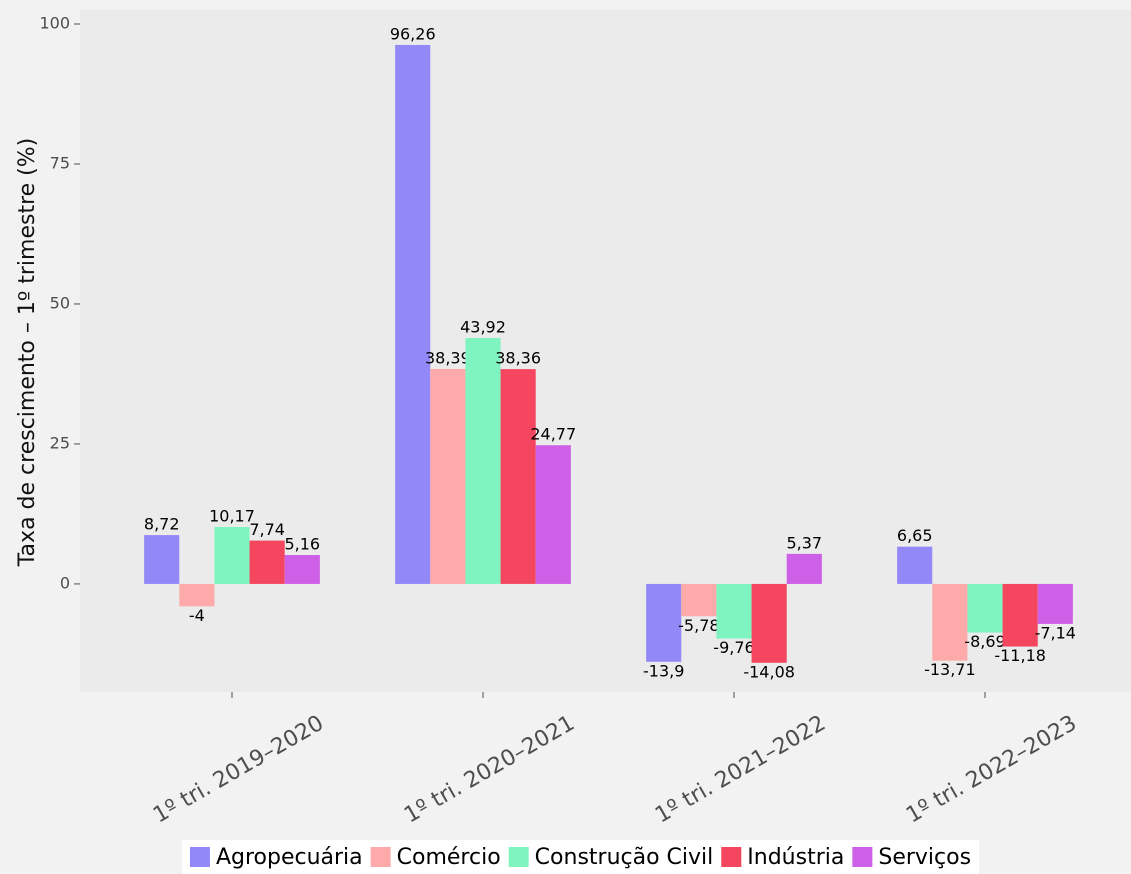 Image resolution: width=1131 pixels, height=874 pixels. I want to click on value-label: 5,37, so click(804, 542).